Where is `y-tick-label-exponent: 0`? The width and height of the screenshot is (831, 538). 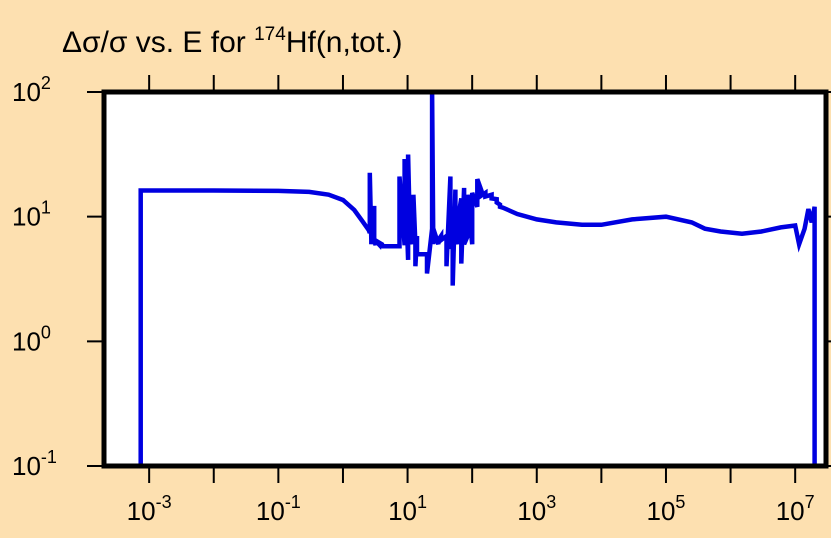 y-tick-label-exponent: 0 is located at coordinates (46, 332).